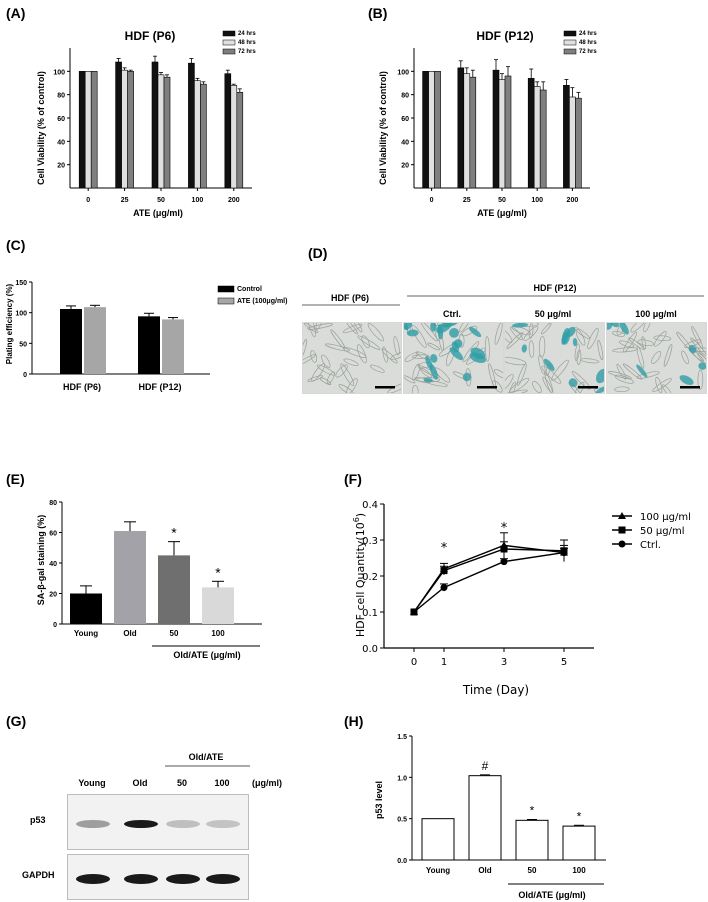 Image resolution: width=708 pixels, height=902 pixels. Describe the element at coordinates (495, 690) in the screenshot. I see `chart-f-xlabel: Time (Day)` at that location.